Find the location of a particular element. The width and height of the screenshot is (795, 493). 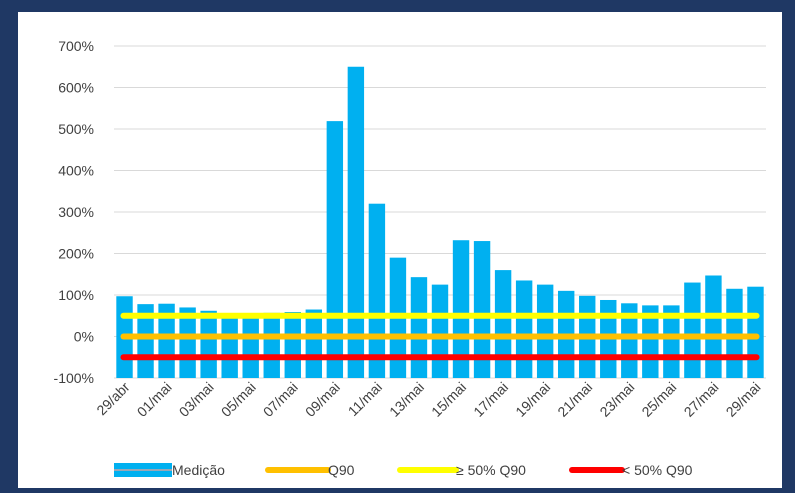

y-tick-label: 500% is located at coordinates (76, 129).